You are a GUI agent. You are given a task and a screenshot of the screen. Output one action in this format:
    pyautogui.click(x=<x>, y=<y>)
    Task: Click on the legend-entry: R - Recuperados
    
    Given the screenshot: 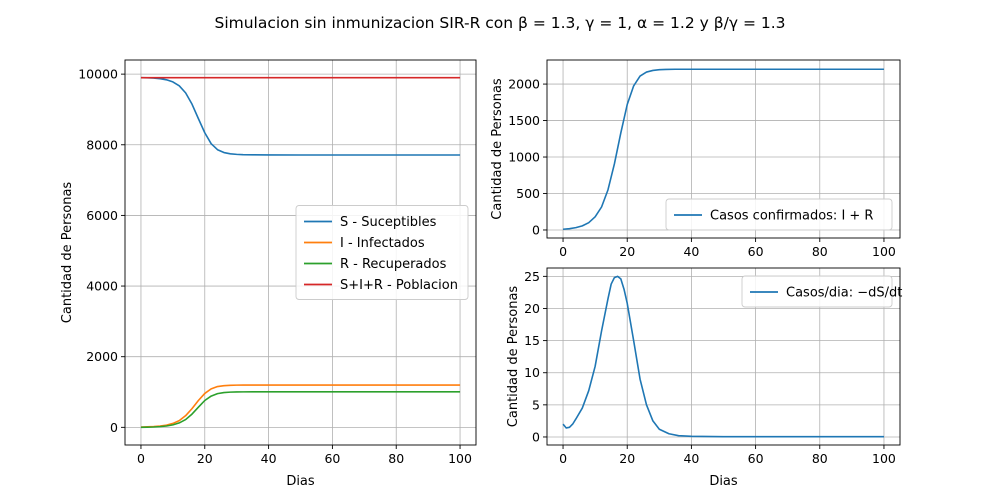 What is the action you would take?
    pyautogui.click(x=393, y=264)
    